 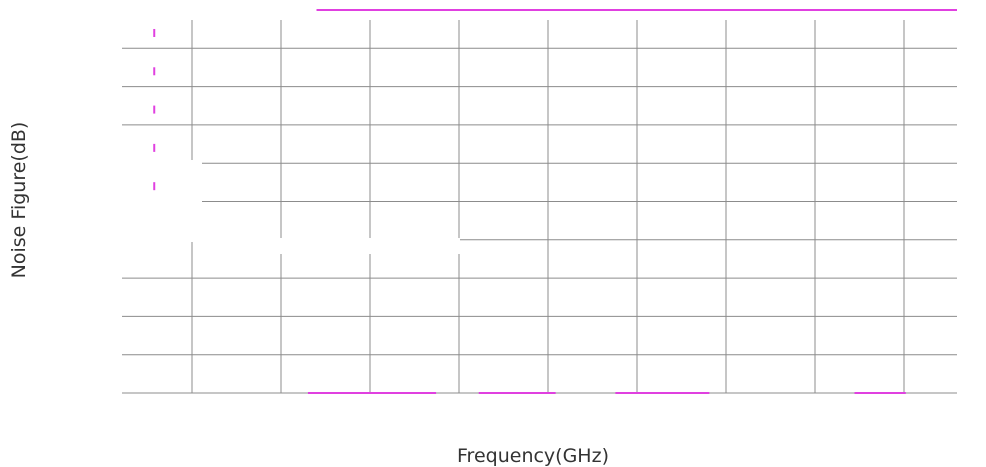 What do you see at coordinates (533, 456) in the screenshot?
I see `x-axis-title: Frequency(GHz)` at bounding box center [533, 456].